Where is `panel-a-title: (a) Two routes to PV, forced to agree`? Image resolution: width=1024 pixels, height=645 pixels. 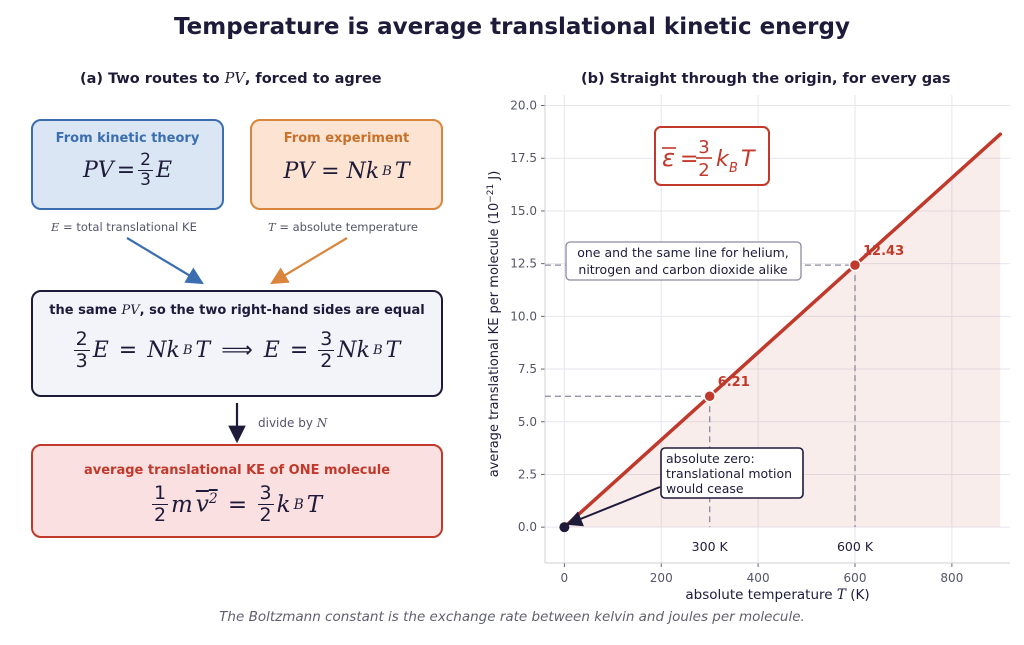
panel-a-title: (a) Two routes to PV, forced to agree is located at coordinates (231, 79).